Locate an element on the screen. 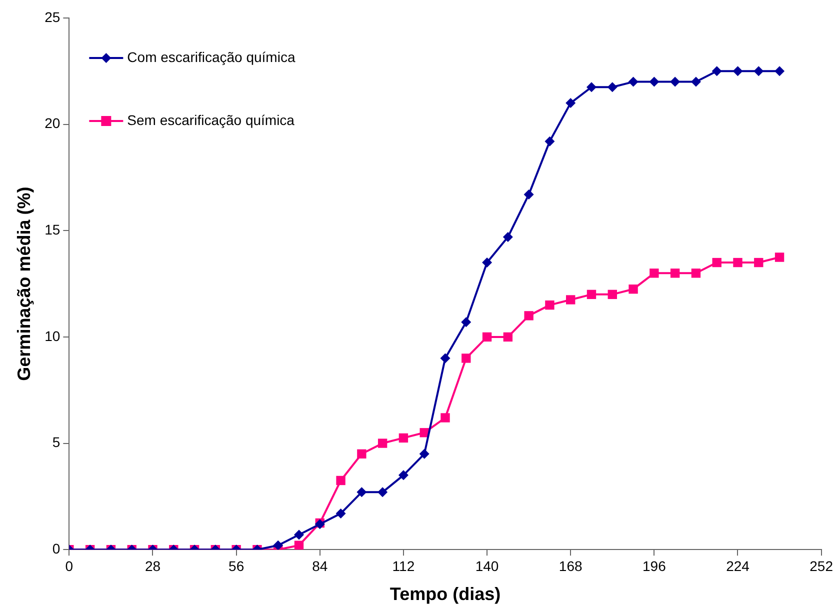  x-tick-label: 28 is located at coordinates (152, 566).